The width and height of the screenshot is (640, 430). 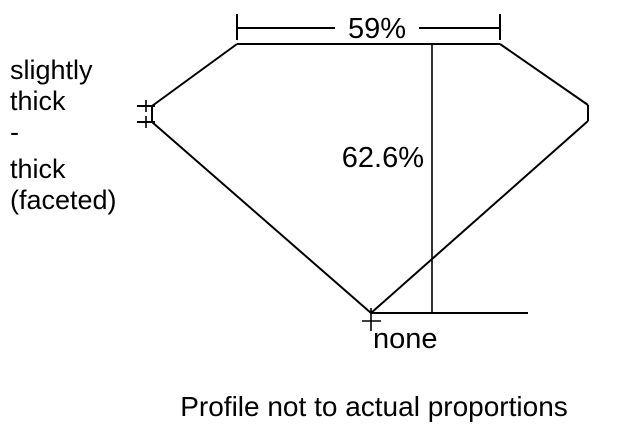 What do you see at coordinates (63, 200) in the screenshot?
I see `girdle-label-line-5: (faceted)` at bounding box center [63, 200].